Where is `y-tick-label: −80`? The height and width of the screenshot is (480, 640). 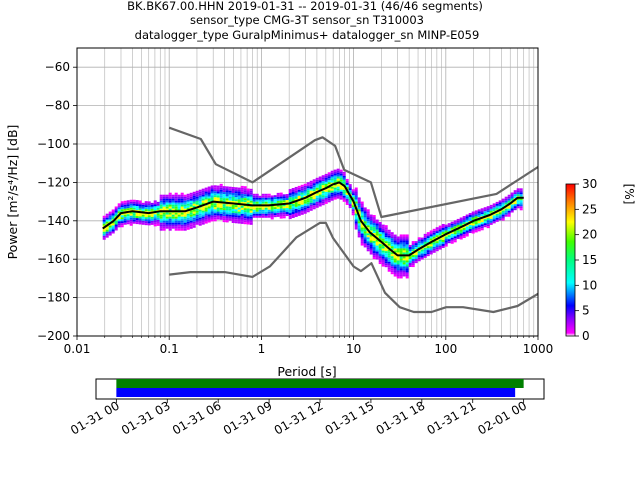
y-tick-label: −80 is located at coordinates (57, 106).